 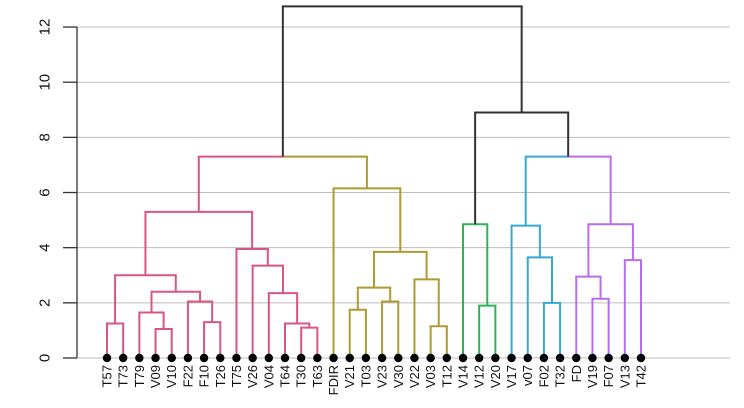 What do you see at coordinates (390, 329) in the screenshot?
I see `merge-b2` at bounding box center [390, 329].